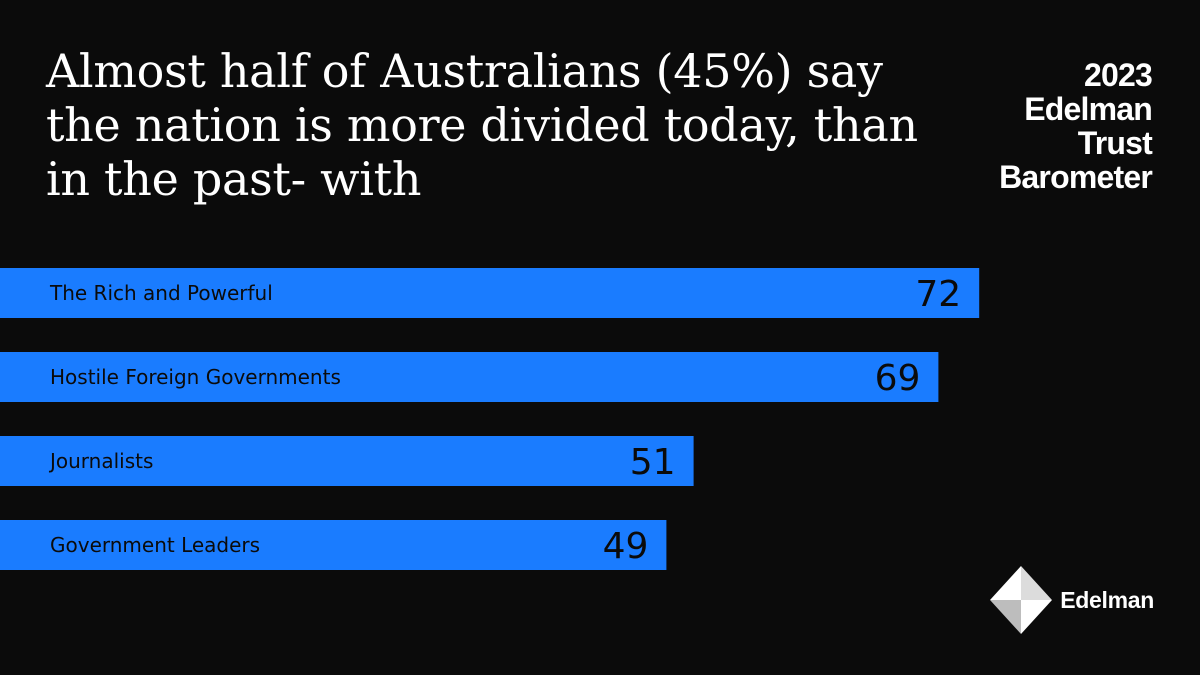 The image size is (1200, 675). I want to click on bar-value-label: 51, so click(653, 462).